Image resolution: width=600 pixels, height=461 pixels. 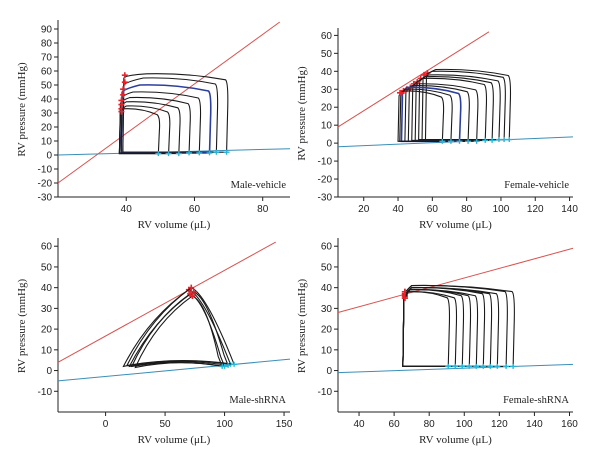 What do you see at coordinates (569, 424) in the screenshot?
I see `x-tick-label: 160` at bounding box center [569, 424].